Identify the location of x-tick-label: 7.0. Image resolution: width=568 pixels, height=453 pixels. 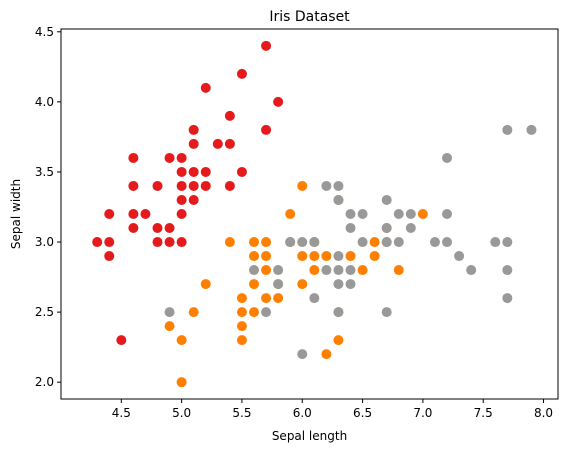
(422, 413).